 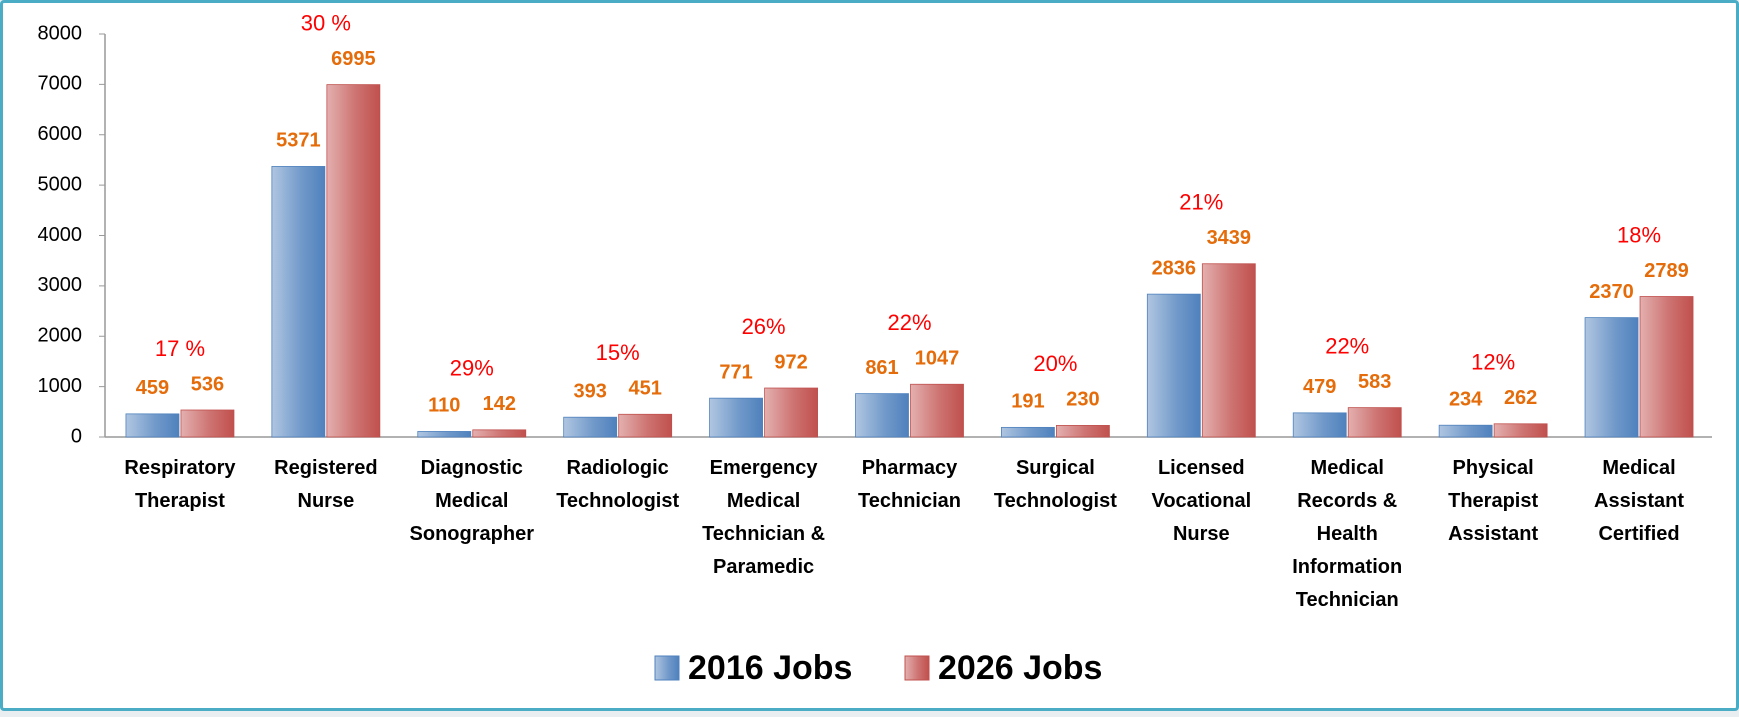 What do you see at coordinates (353, 59) in the screenshot?
I see `value-label: 6995` at bounding box center [353, 59].